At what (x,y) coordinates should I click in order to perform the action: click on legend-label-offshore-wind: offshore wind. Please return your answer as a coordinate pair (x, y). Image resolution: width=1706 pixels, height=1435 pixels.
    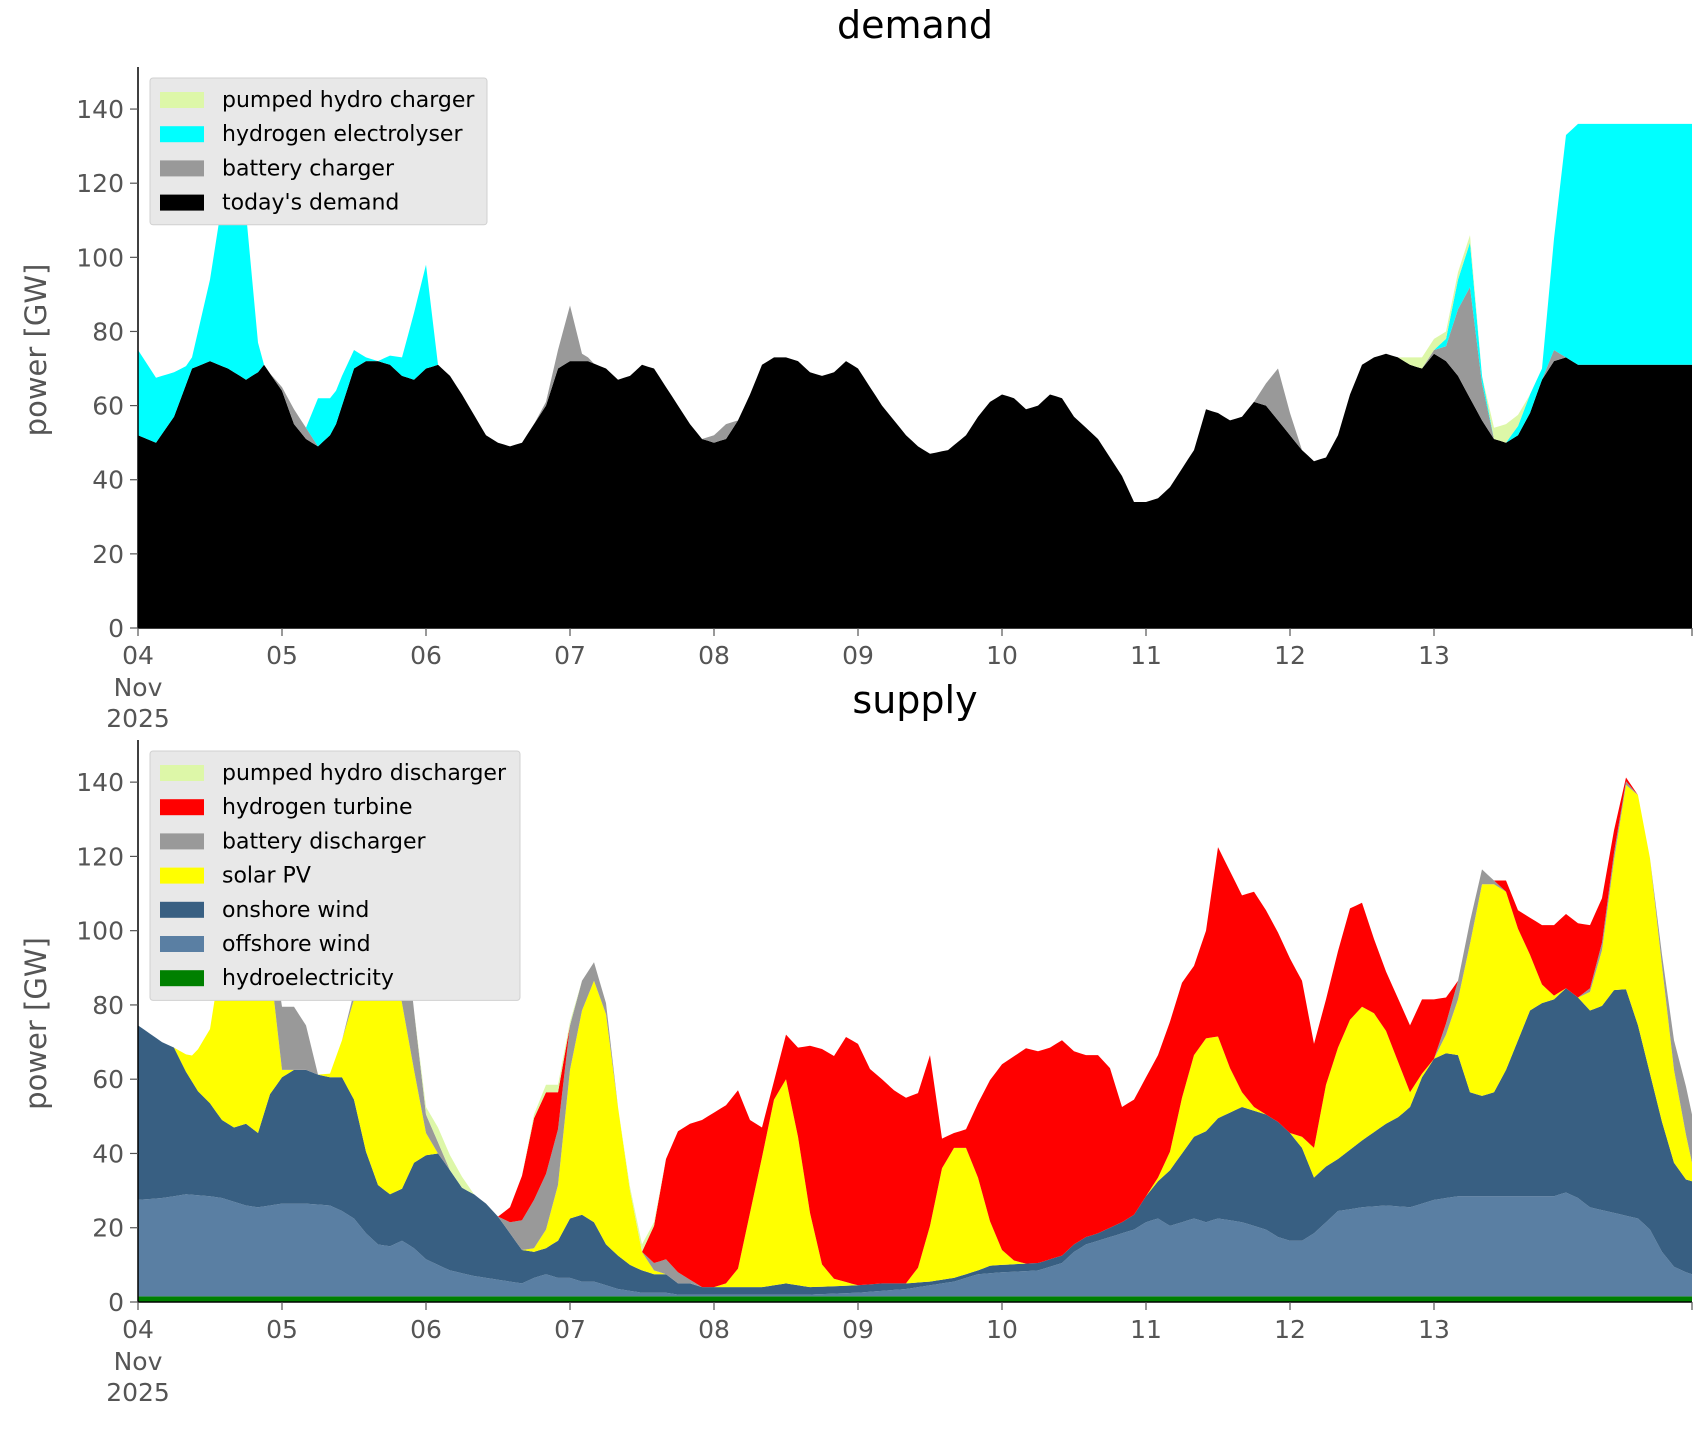
    Looking at the image, I should click on (296, 944).